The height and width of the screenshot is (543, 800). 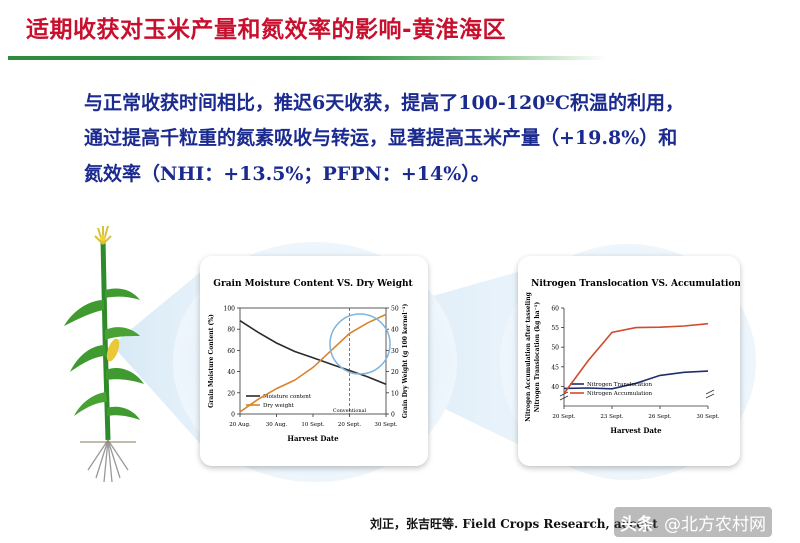 I want to click on legend-label-1: Moisture content, so click(x=287, y=397).